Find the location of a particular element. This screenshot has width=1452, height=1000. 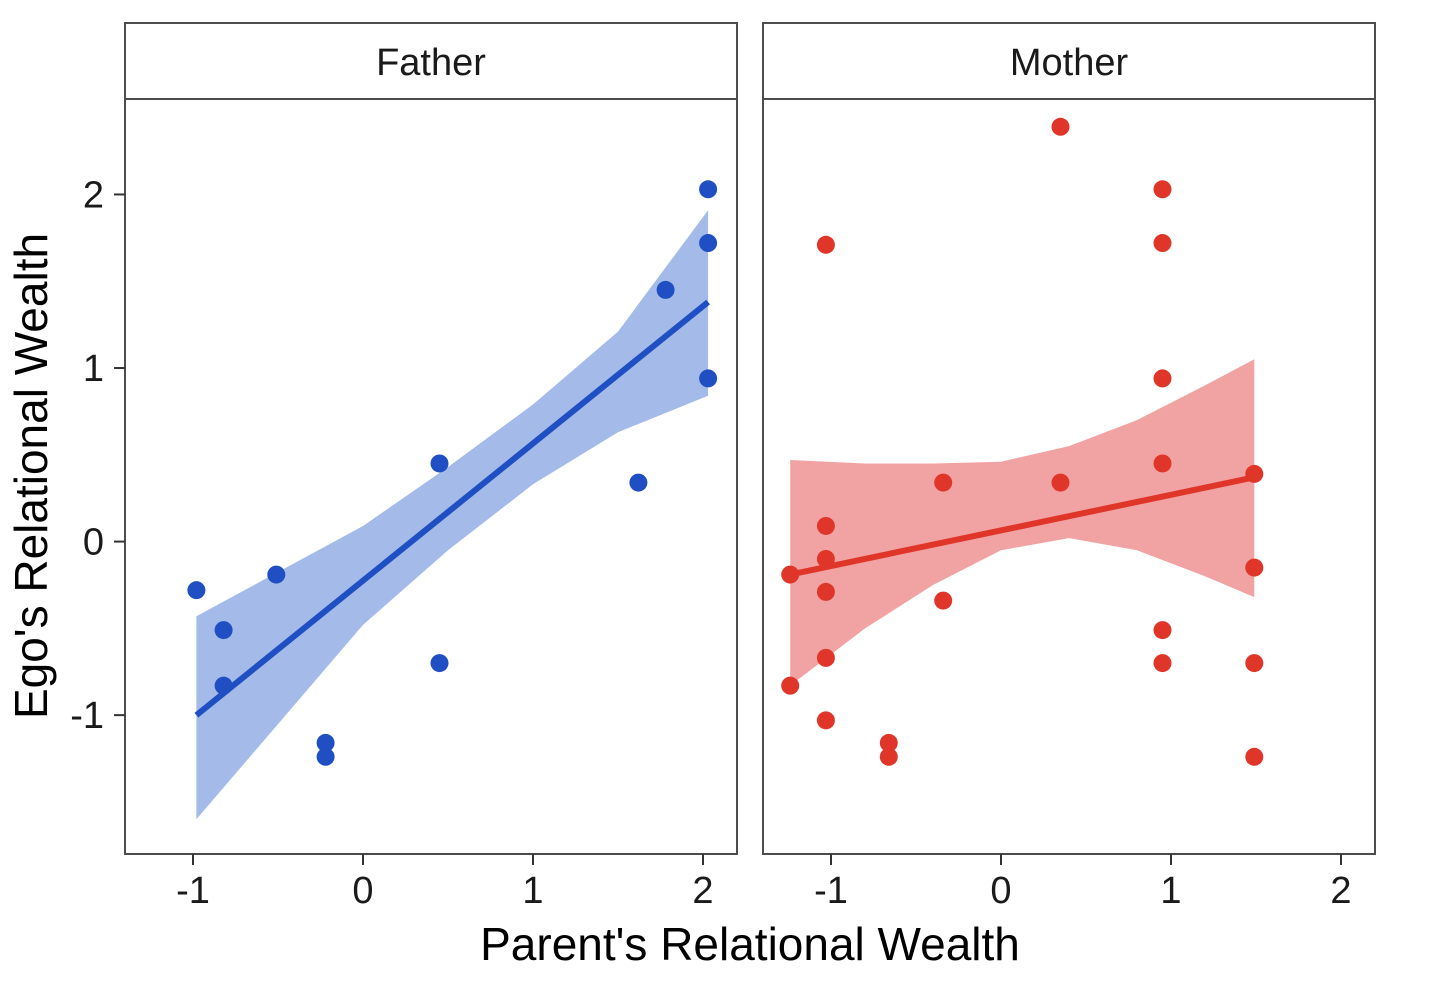

y-tick-label: 2 is located at coordinates (93, 195).